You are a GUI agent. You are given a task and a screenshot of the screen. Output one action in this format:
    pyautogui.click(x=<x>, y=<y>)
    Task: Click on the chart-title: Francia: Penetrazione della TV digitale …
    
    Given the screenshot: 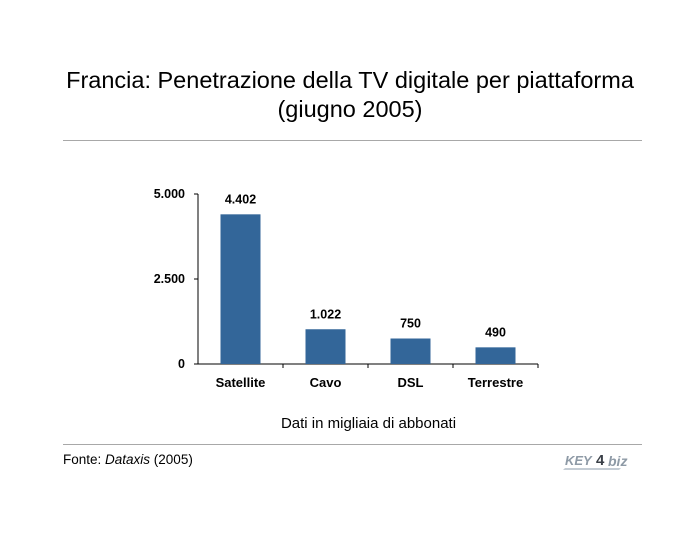 What is the action you would take?
    pyautogui.click(x=350, y=95)
    